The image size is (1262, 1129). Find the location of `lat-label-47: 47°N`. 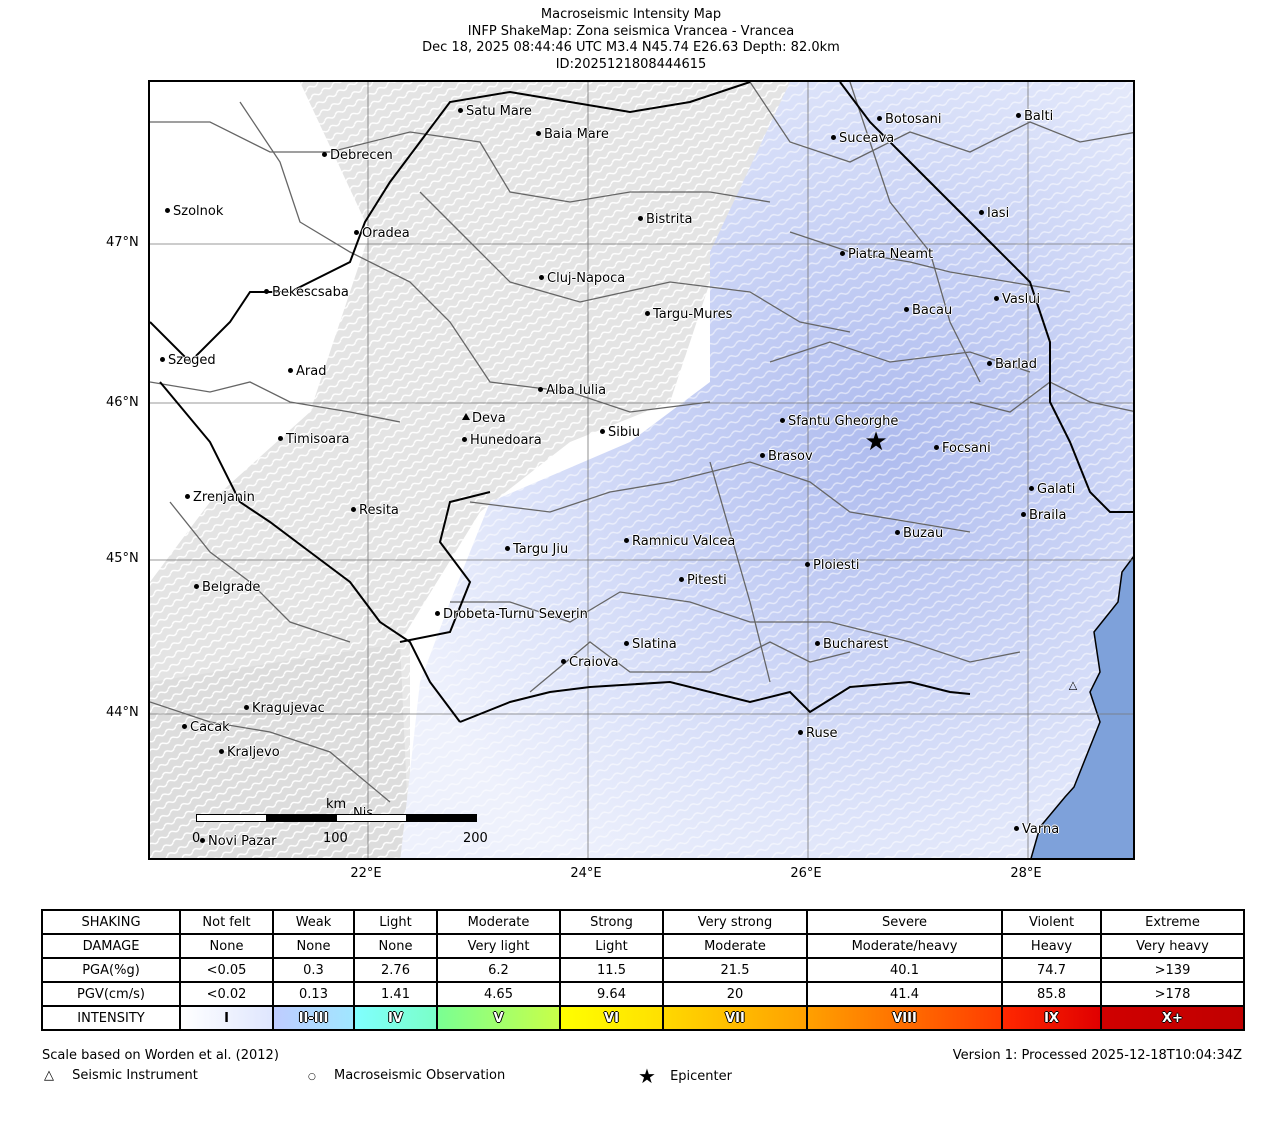

lat-label-47: 47°N is located at coordinates (122, 242).